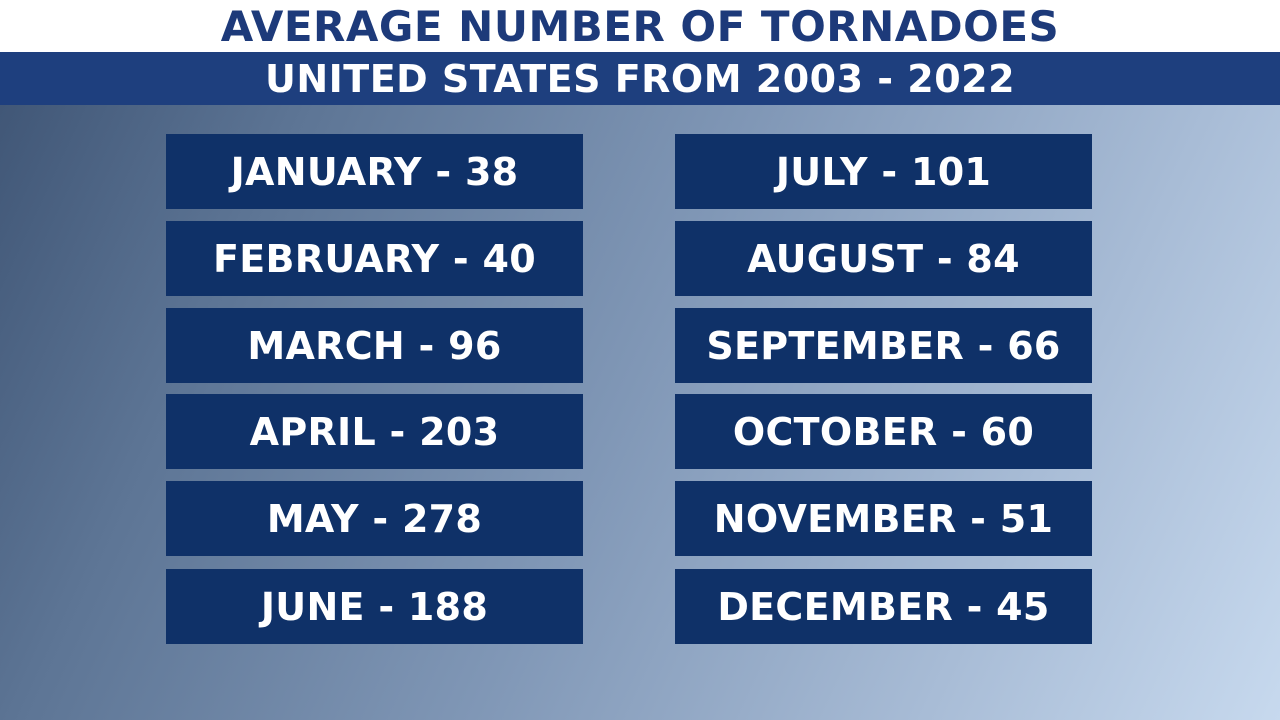 Image resolution: width=1280 pixels, height=720 pixels. I want to click on page-subtitle: UNITED STATES FROM 2003 - 2022, so click(640, 79).